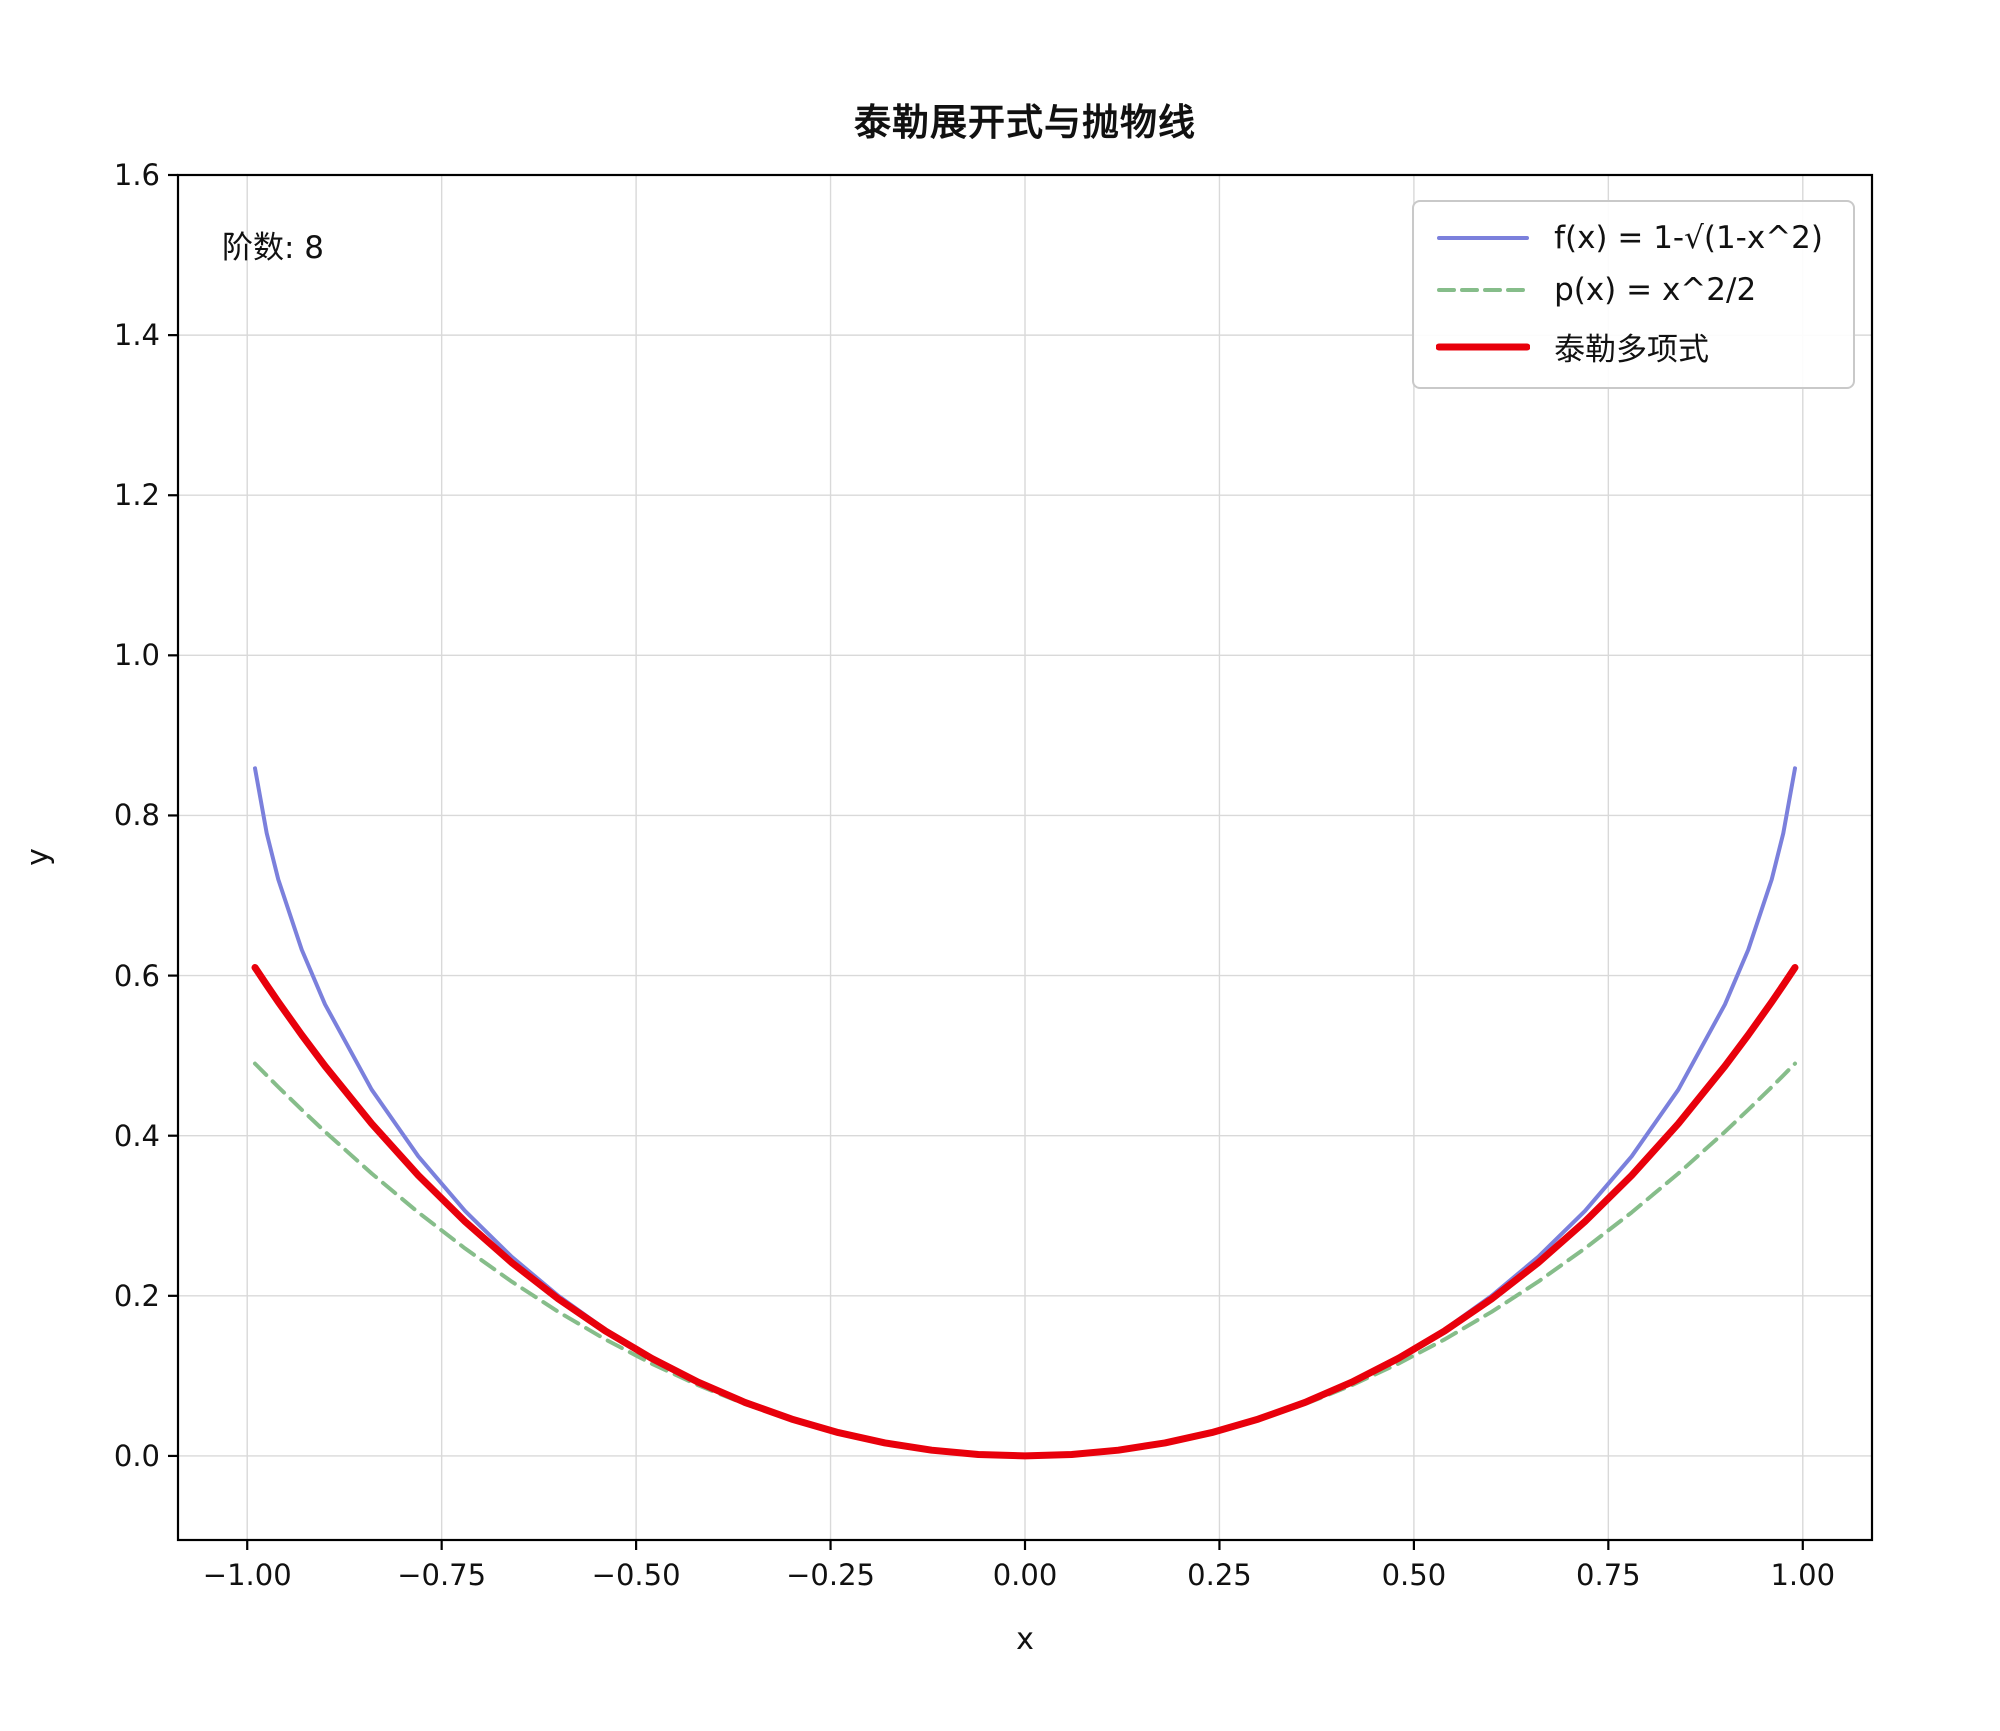 This screenshot has width=2000, height=1731. Describe the element at coordinates (1632, 350) in the screenshot. I see `legend-label-taylor: 泰勒多项式` at that location.